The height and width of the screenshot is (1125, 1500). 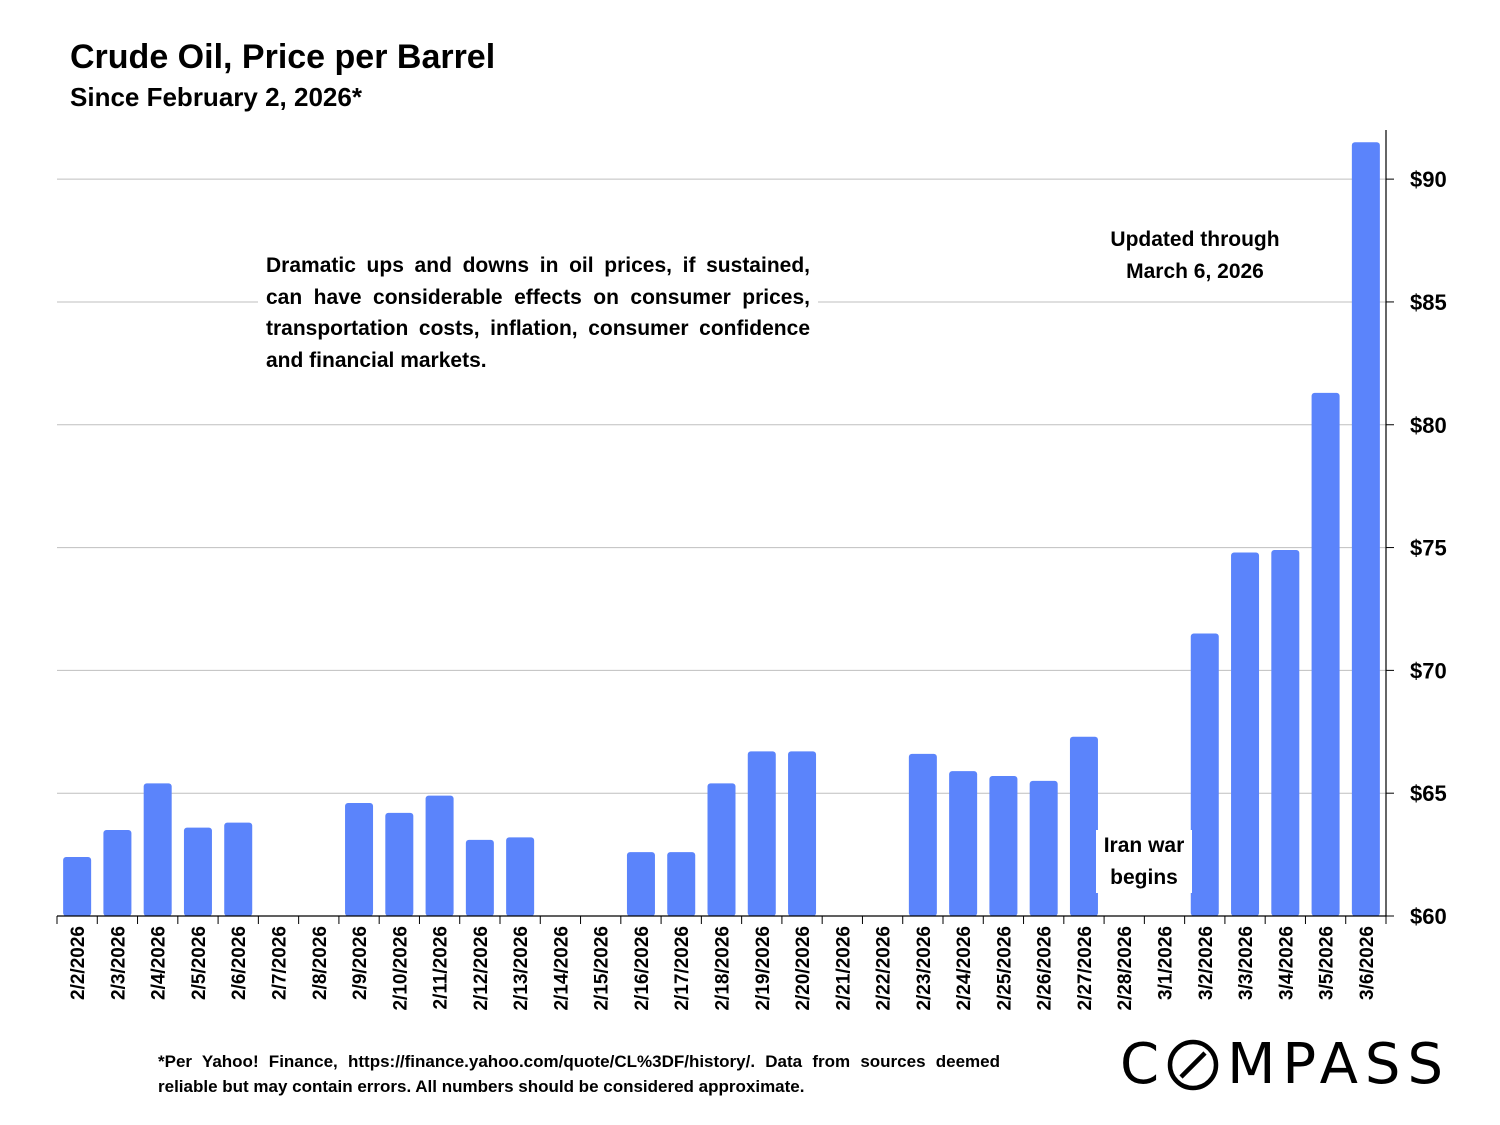 What do you see at coordinates (1367, 963) in the screenshot?
I see `x-tick-label: 3/6/2026` at bounding box center [1367, 963].